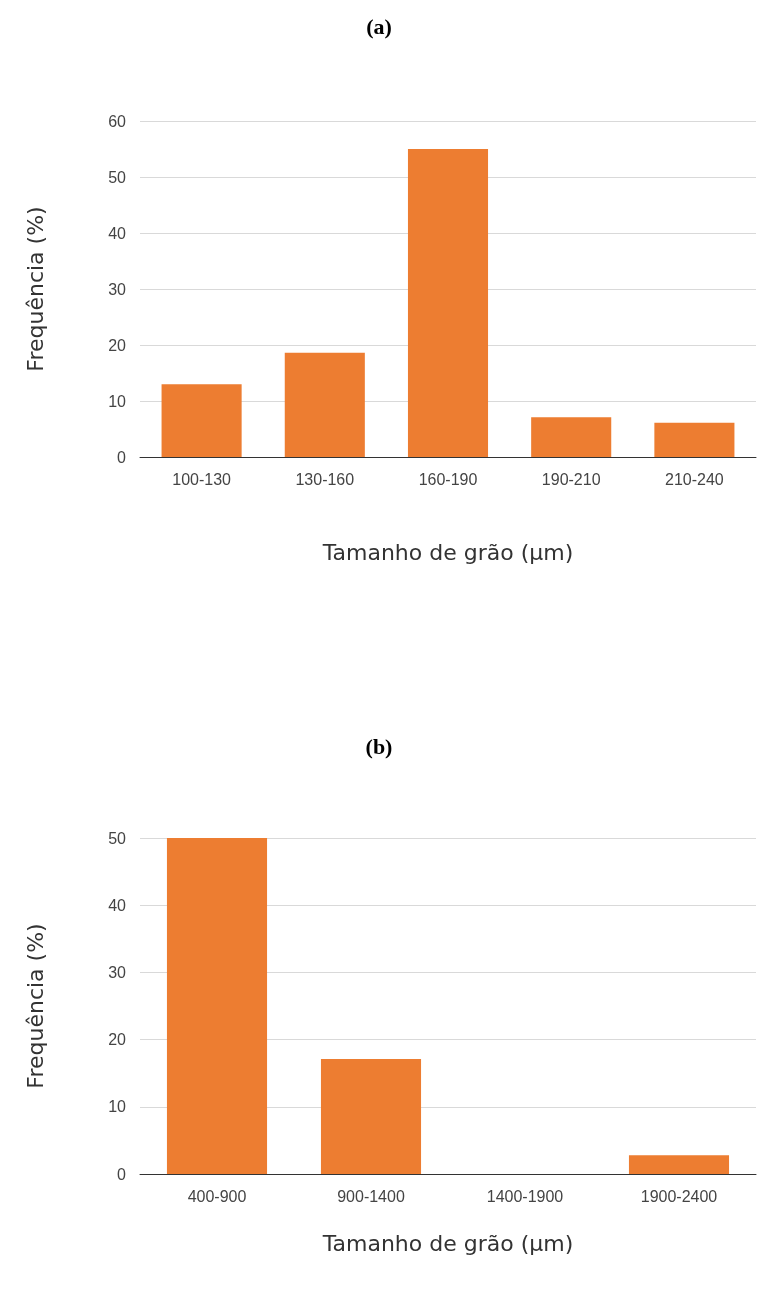 This screenshot has width=758, height=1290. Describe the element at coordinates (325, 479) in the screenshot. I see `x-tick-label: 130-160` at that location.